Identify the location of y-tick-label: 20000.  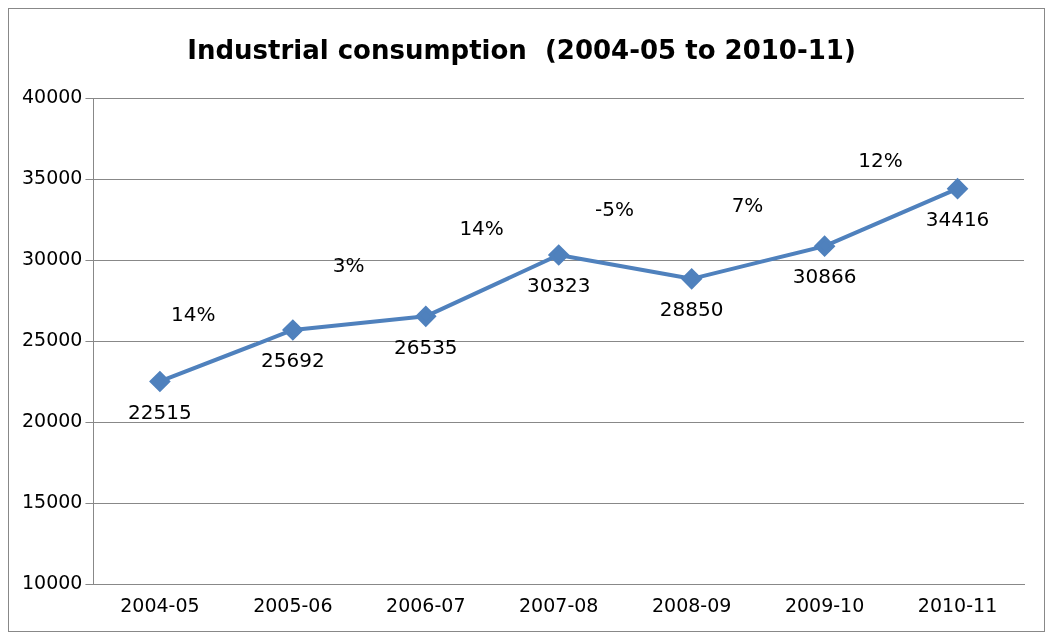
(52, 420).